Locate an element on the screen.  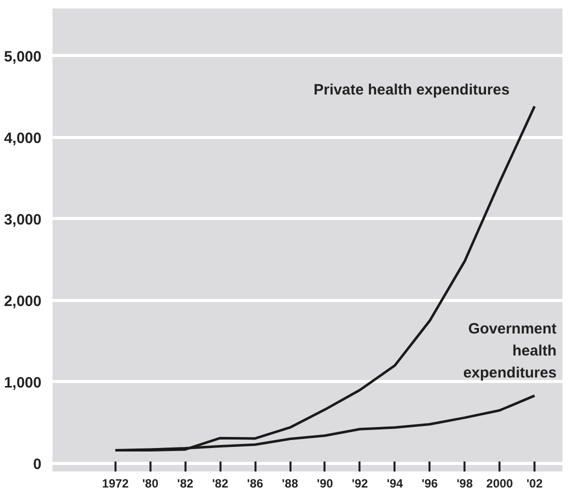
y-tick-label: 1,000 is located at coordinates (23, 383).